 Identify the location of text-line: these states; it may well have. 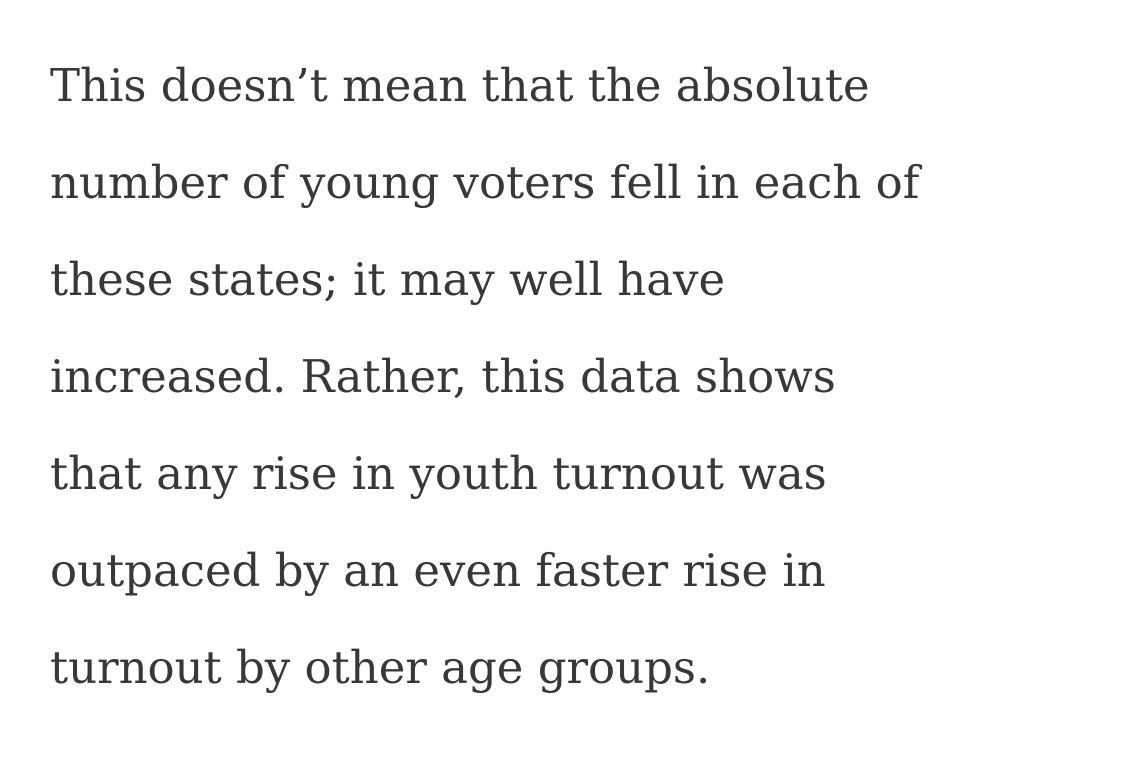
(388, 279).